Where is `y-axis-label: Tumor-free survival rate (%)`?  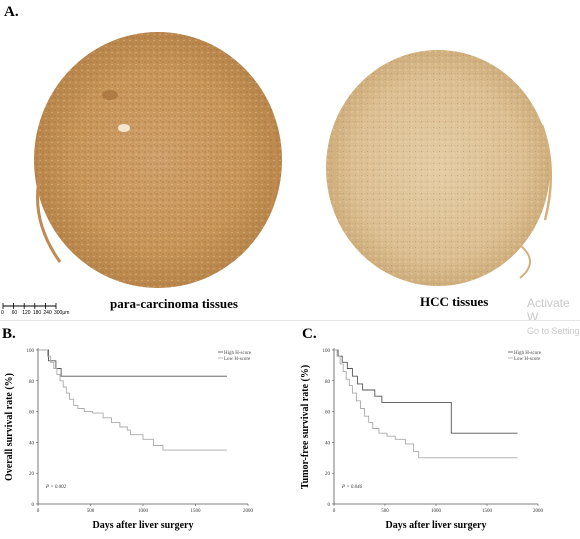 y-axis-label: Tumor-free survival rate (%) is located at coordinates (305, 427).